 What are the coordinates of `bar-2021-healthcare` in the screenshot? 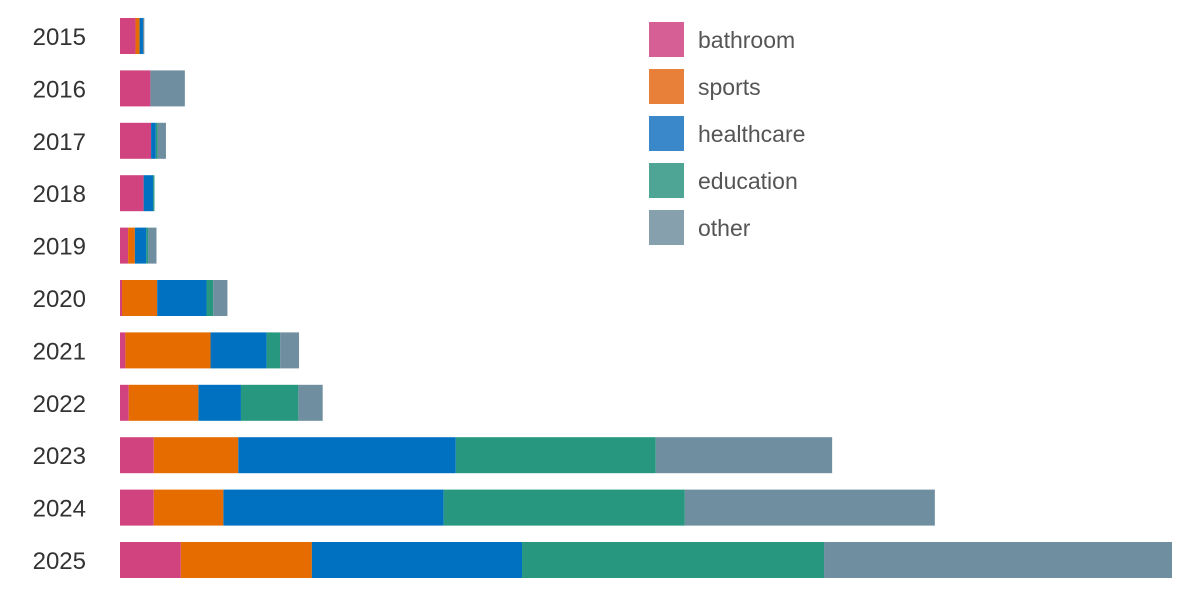 It's located at (238, 350).